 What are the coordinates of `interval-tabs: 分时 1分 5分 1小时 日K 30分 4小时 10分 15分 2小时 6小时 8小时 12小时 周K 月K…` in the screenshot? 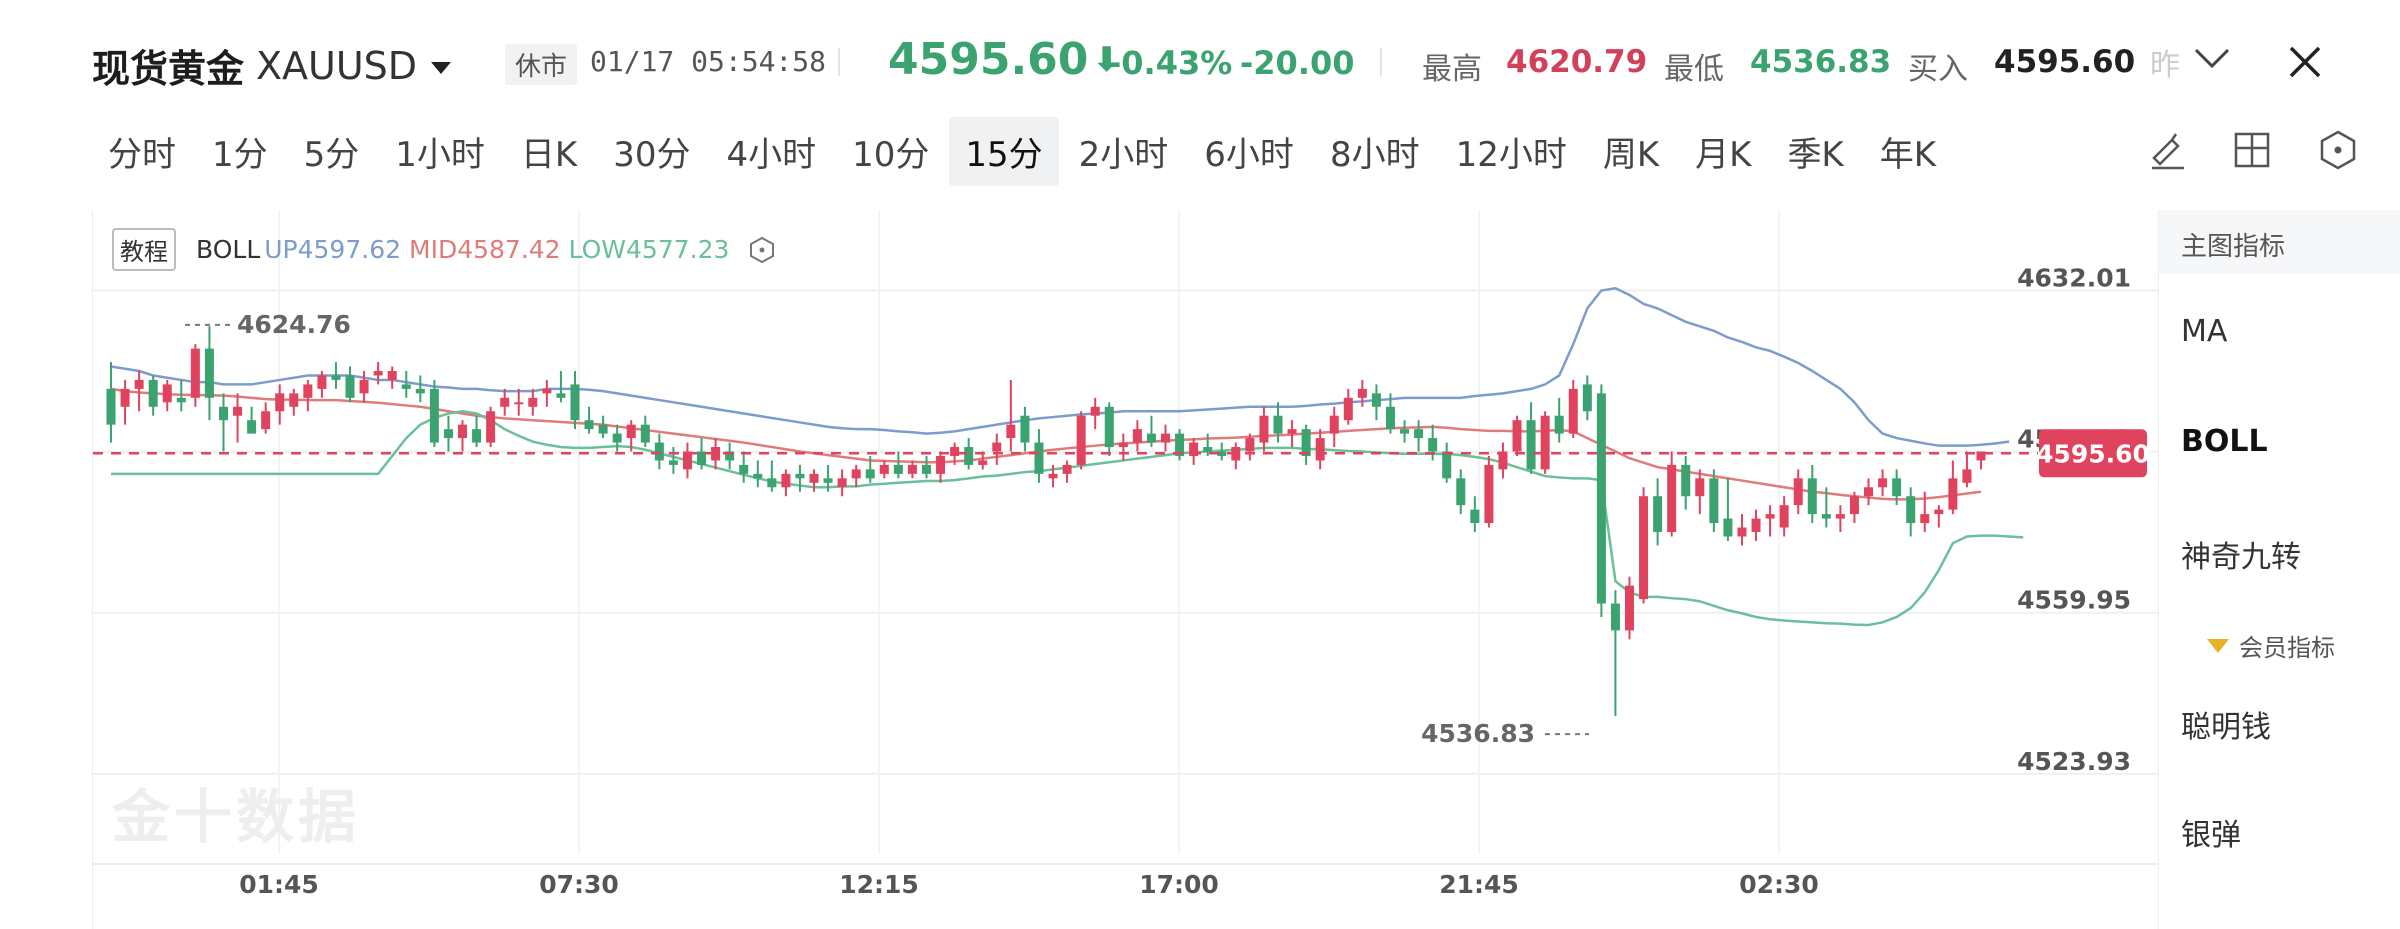 It's located at (1024, 151).